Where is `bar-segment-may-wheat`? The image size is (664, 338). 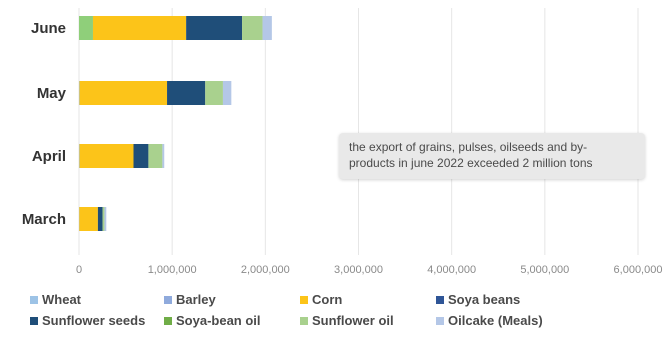
bar-segment-may-wheat is located at coordinates (79, 93).